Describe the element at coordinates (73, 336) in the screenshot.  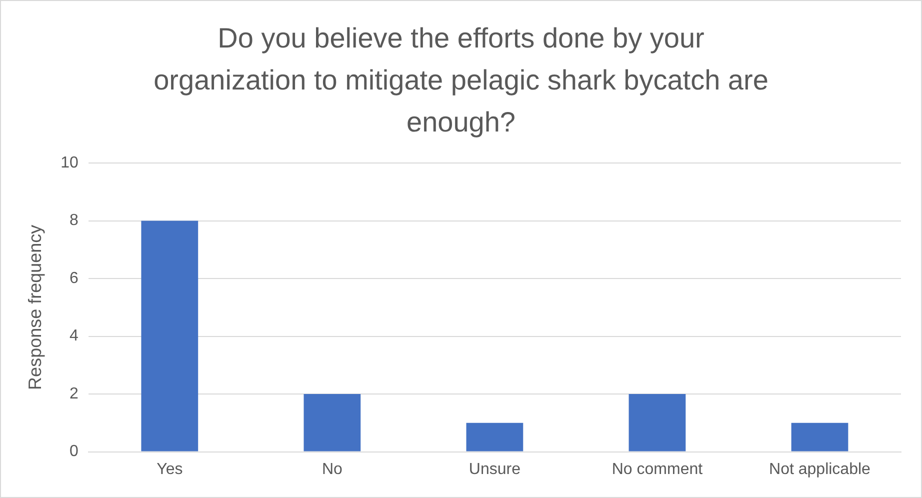
I see `y-tick-label: 4` at that location.